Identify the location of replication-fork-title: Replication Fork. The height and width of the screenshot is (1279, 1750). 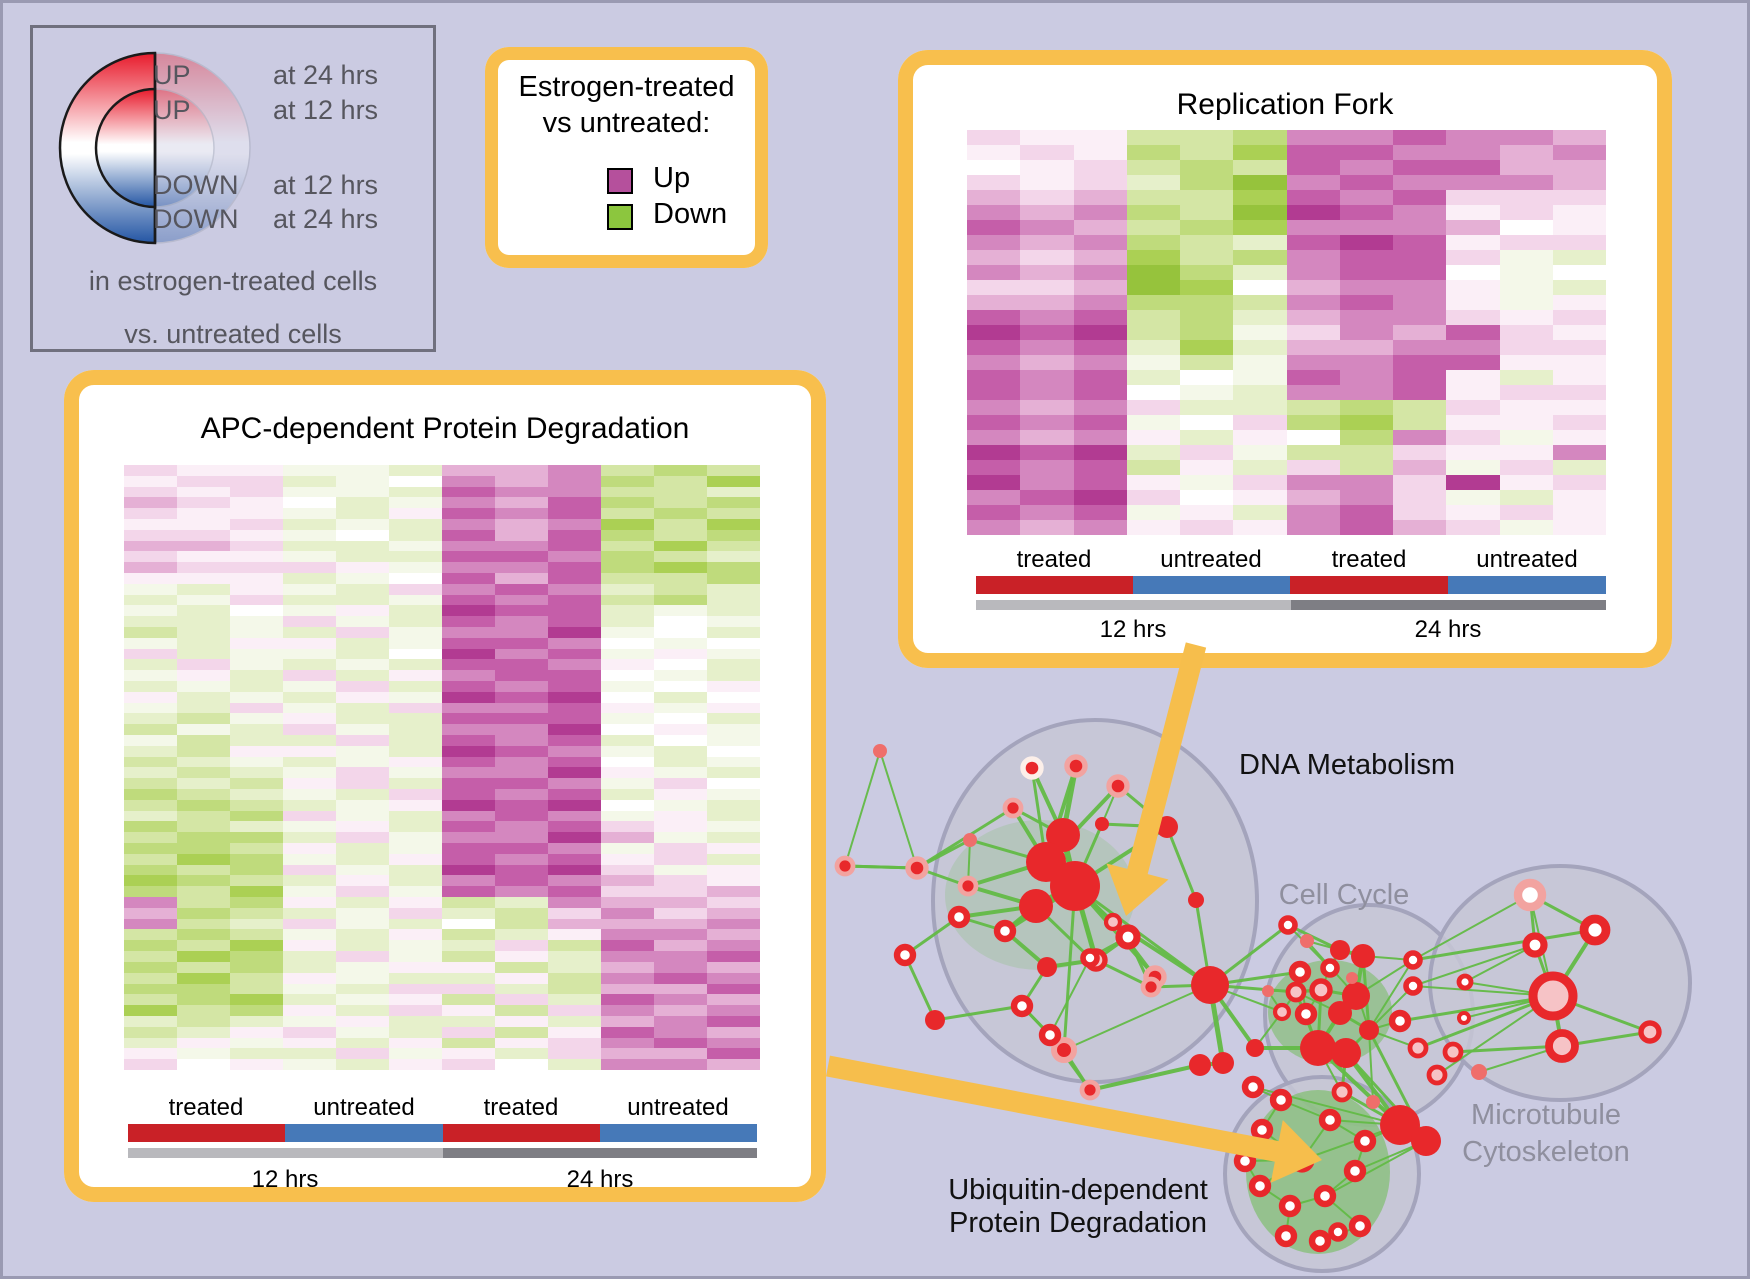
(1285, 104).